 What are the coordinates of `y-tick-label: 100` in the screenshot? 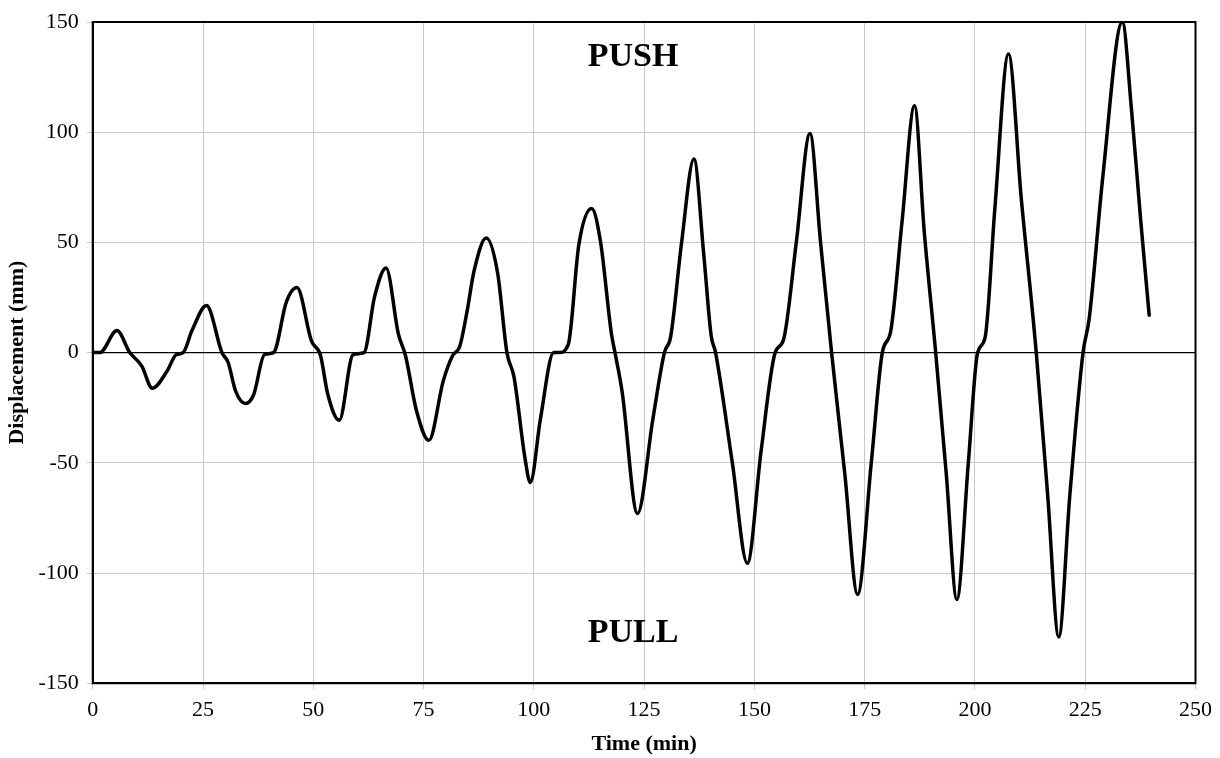 It's located at (62, 130).